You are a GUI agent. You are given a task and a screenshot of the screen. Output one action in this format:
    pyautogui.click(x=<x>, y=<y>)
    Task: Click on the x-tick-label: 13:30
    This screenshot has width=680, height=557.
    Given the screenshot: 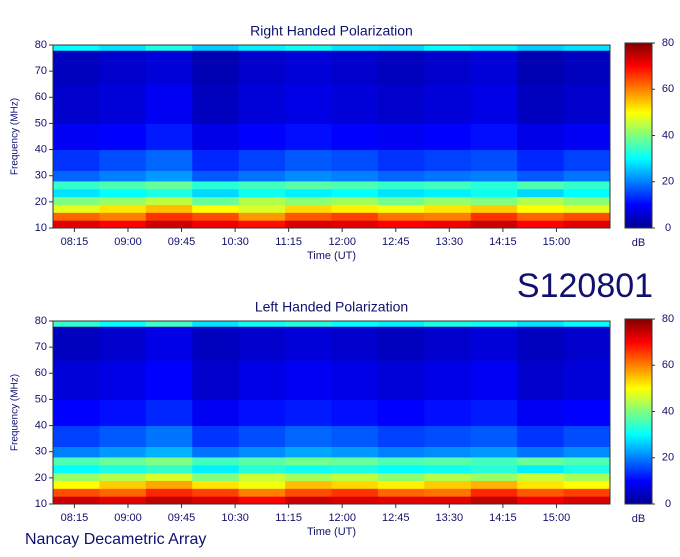 What is the action you would take?
    pyautogui.click(x=450, y=518)
    